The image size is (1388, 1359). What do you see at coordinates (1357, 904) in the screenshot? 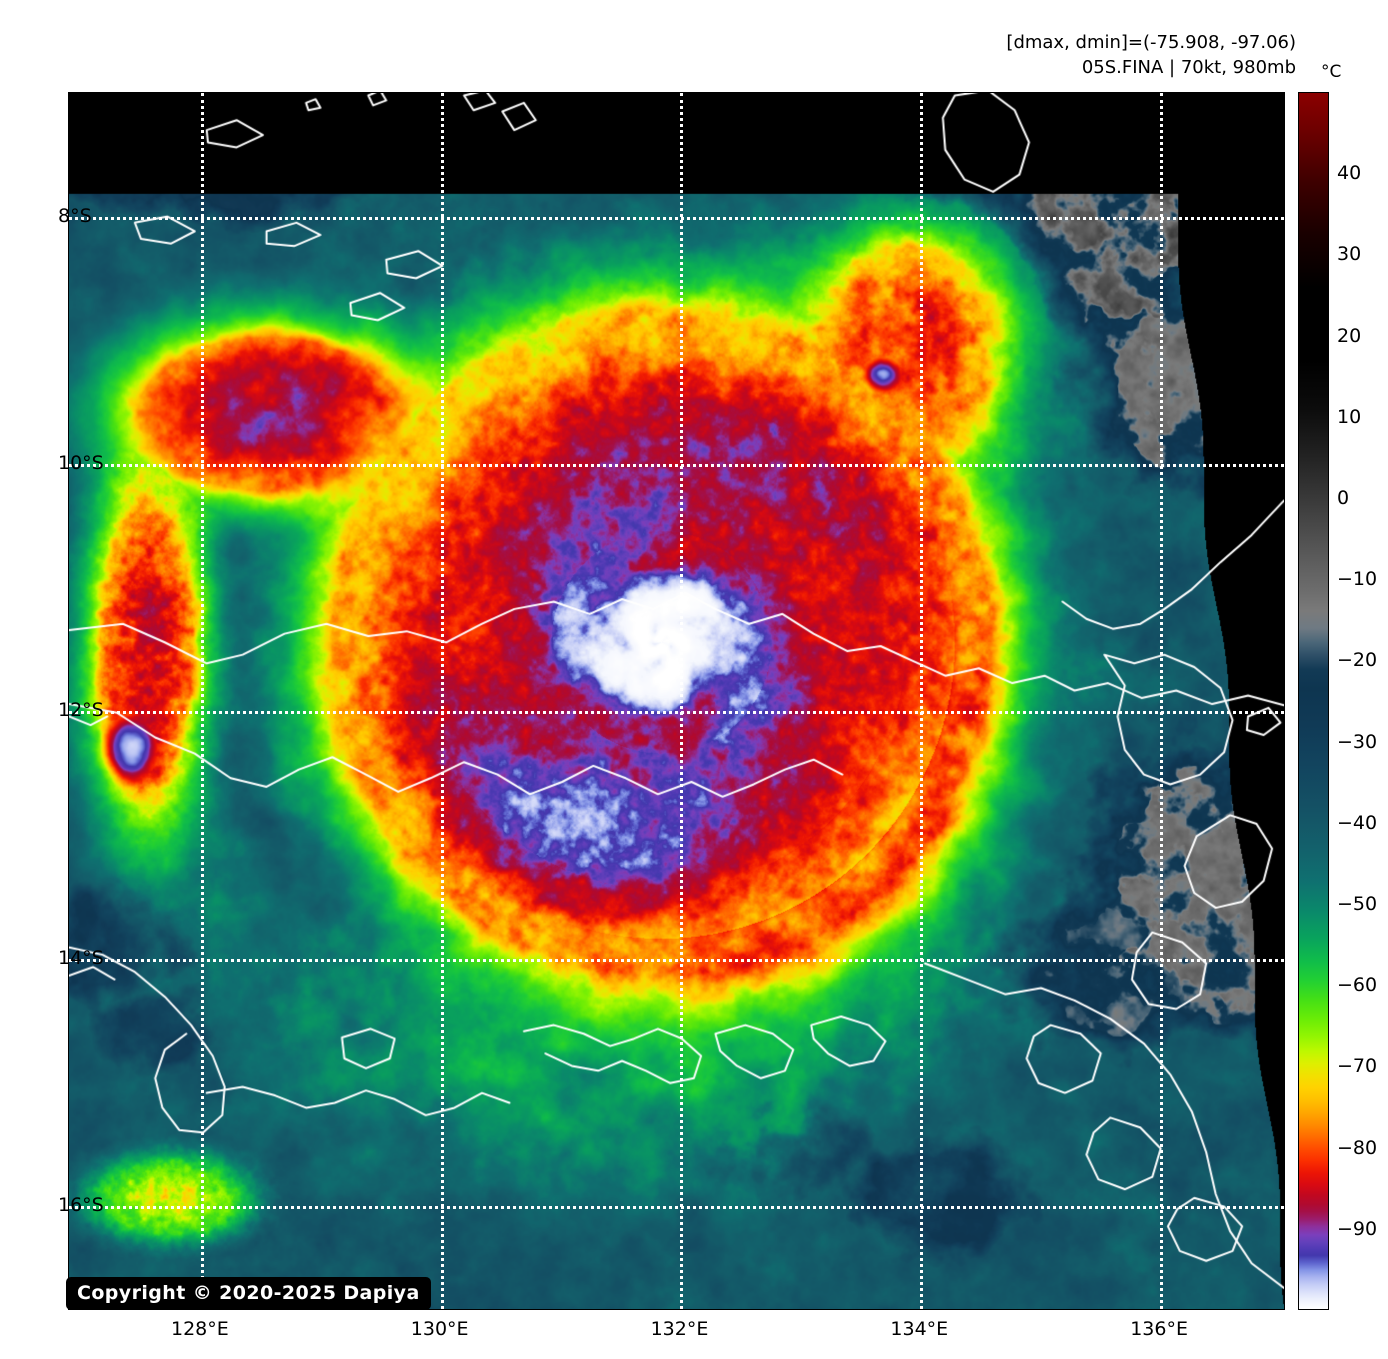
I see `colorbar-tick-label: −50` at bounding box center [1357, 904].